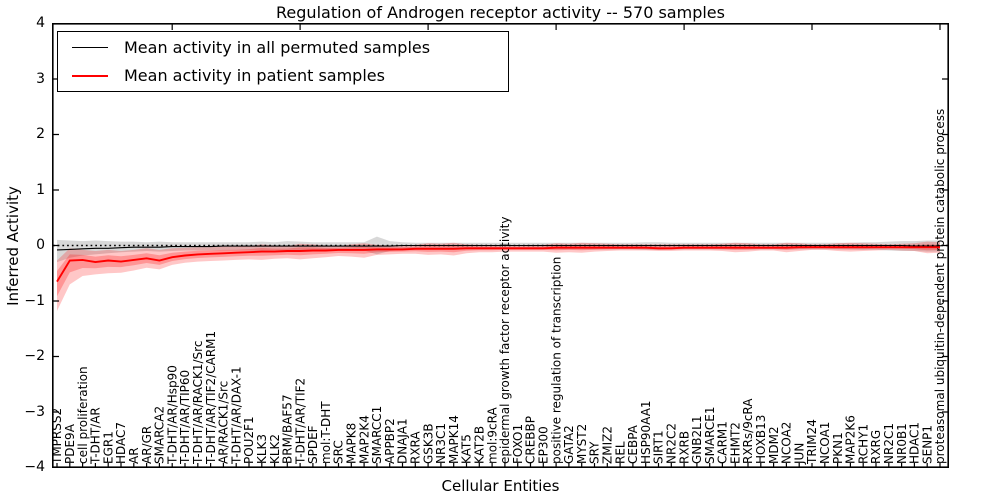  What do you see at coordinates (544, 445) in the screenshot?
I see `entity-label: EP300` at bounding box center [544, 445].